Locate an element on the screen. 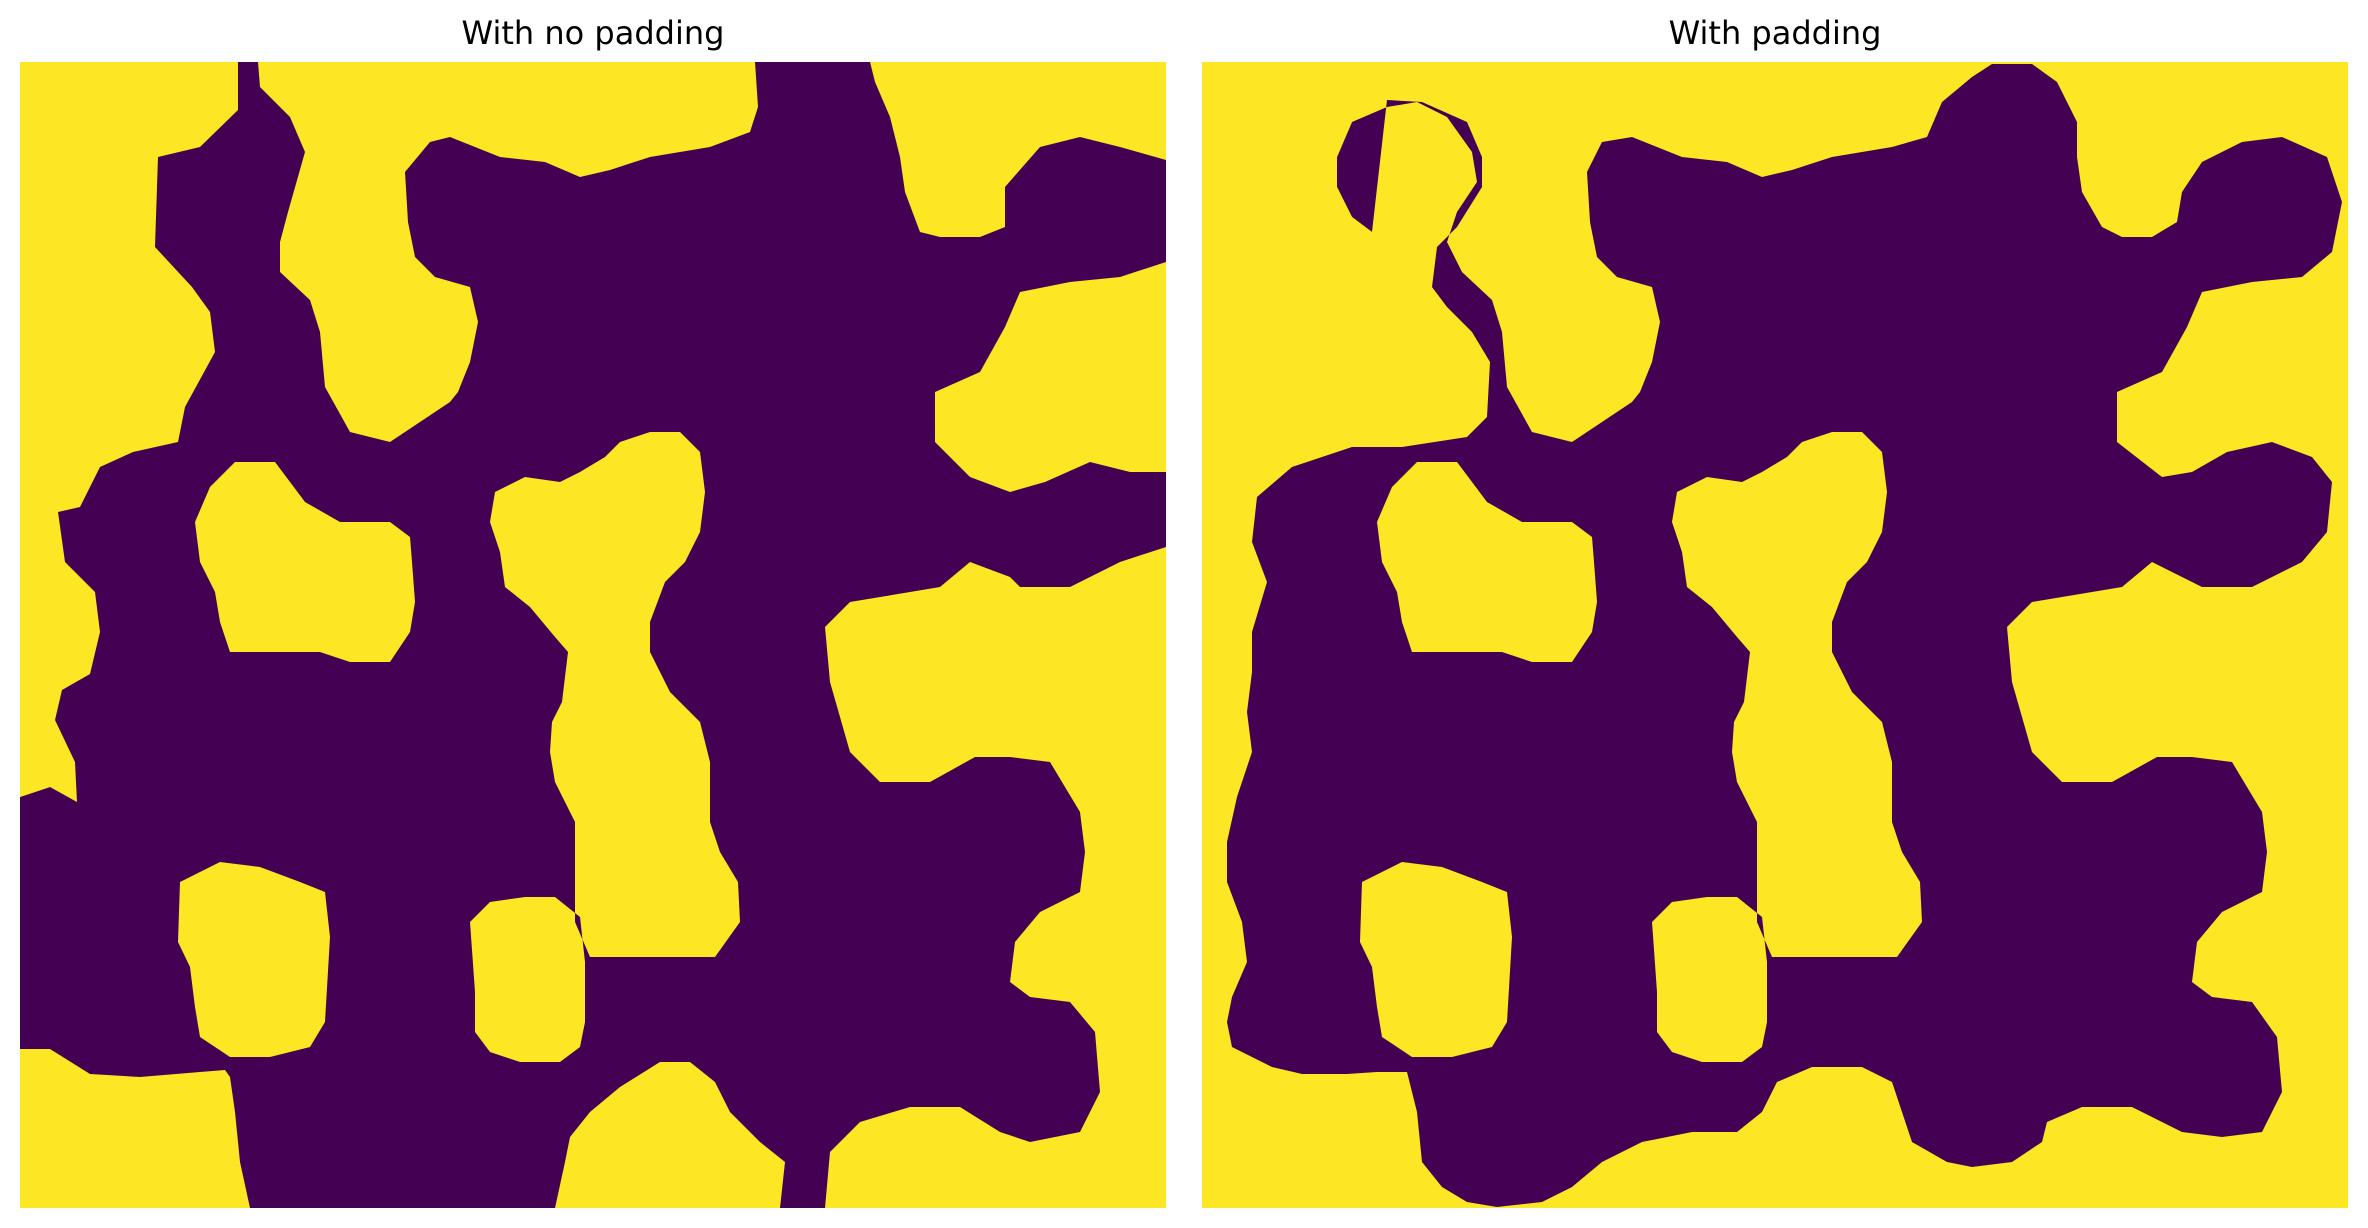  mask-notch is located at coordinates (40, 762).